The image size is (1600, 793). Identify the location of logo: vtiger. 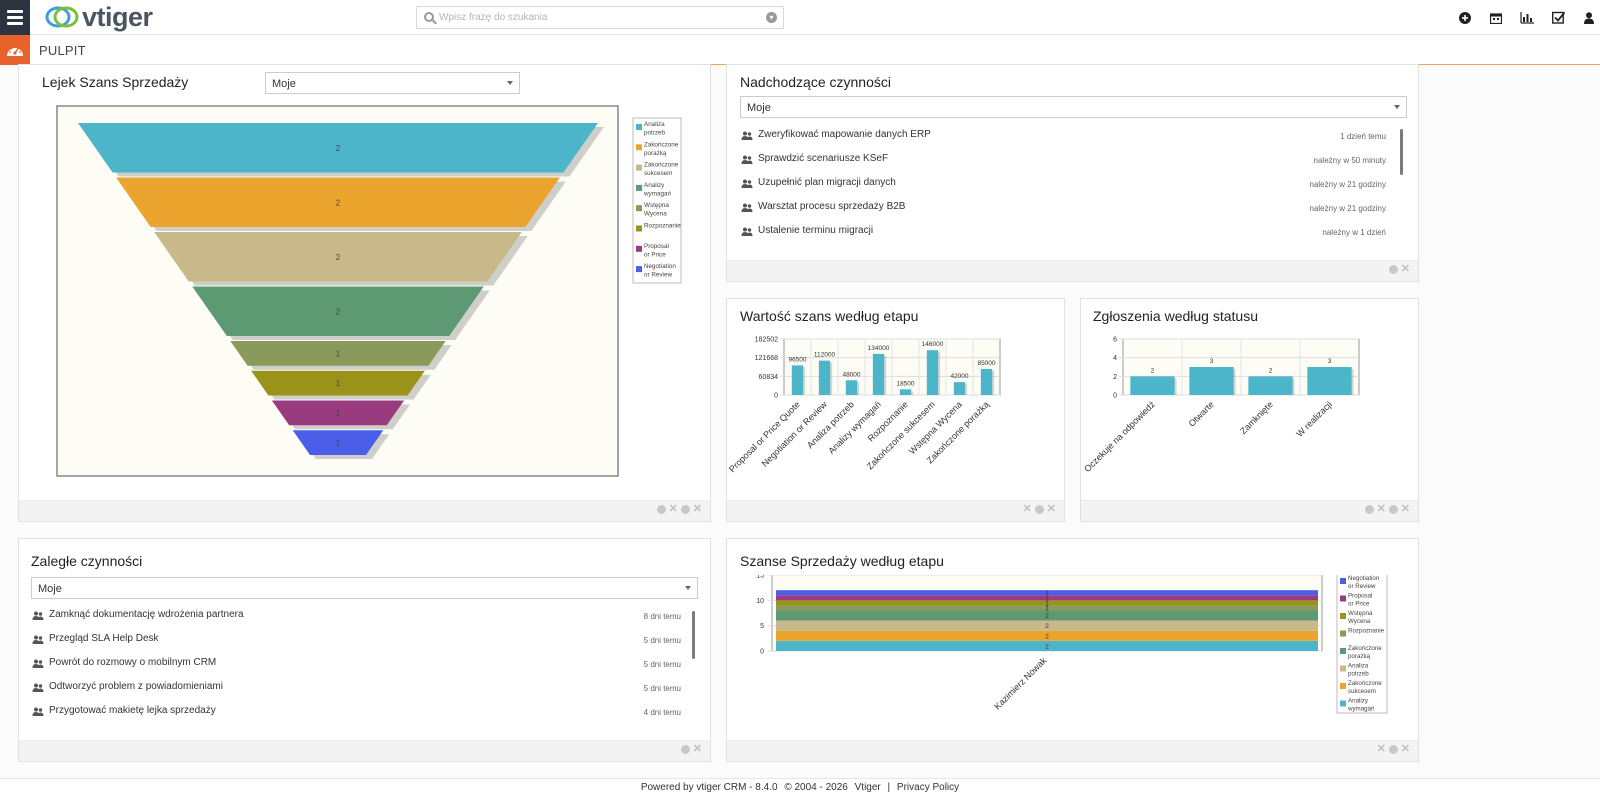
(98, 17).